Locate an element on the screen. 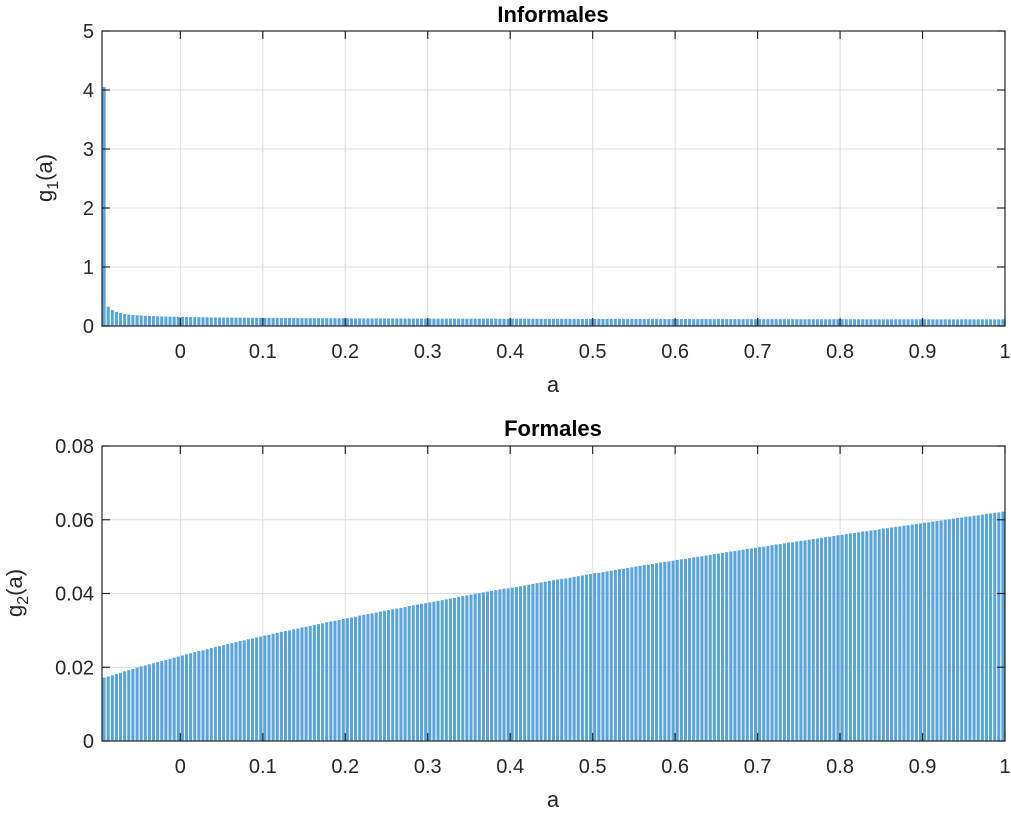 This screenshot has height=813, width=1011. x-tick-label: 0.2 is located at coordinates (345, 767).